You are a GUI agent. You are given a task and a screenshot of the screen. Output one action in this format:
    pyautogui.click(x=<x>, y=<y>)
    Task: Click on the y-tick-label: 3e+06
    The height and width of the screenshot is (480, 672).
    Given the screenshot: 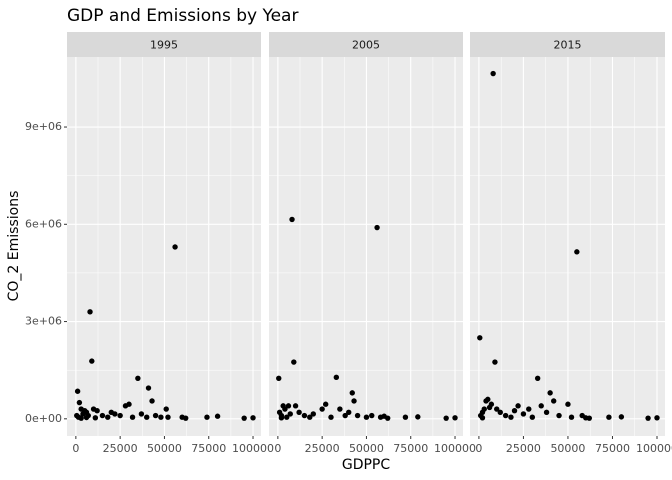 What is the action you would take?
    pyautogui.click(x=43, y=321)
    